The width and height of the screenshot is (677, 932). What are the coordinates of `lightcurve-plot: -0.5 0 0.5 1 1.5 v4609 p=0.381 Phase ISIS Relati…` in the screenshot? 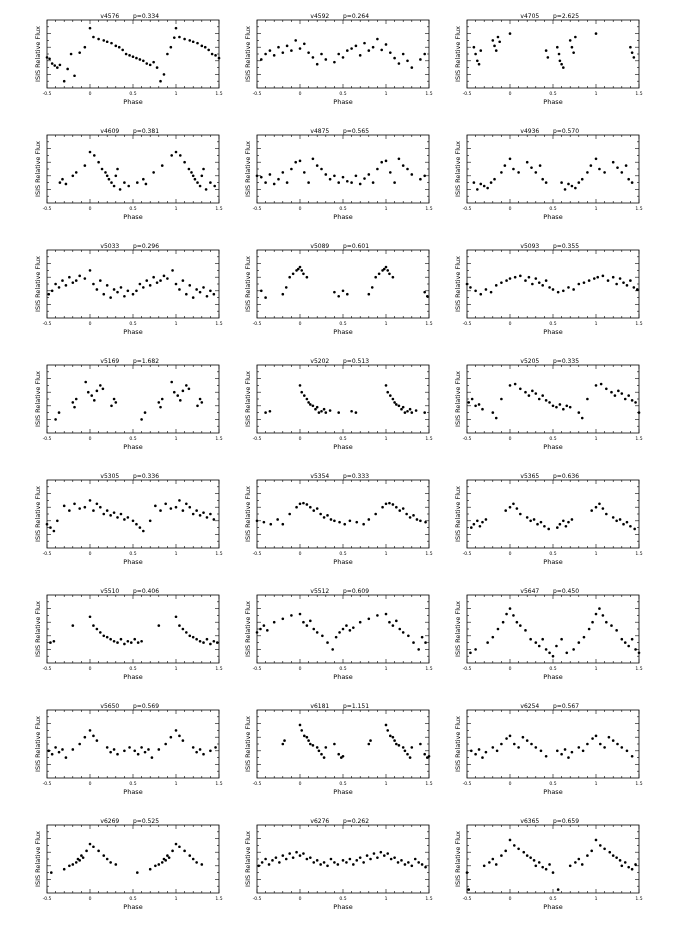 It's located at (128, 174).